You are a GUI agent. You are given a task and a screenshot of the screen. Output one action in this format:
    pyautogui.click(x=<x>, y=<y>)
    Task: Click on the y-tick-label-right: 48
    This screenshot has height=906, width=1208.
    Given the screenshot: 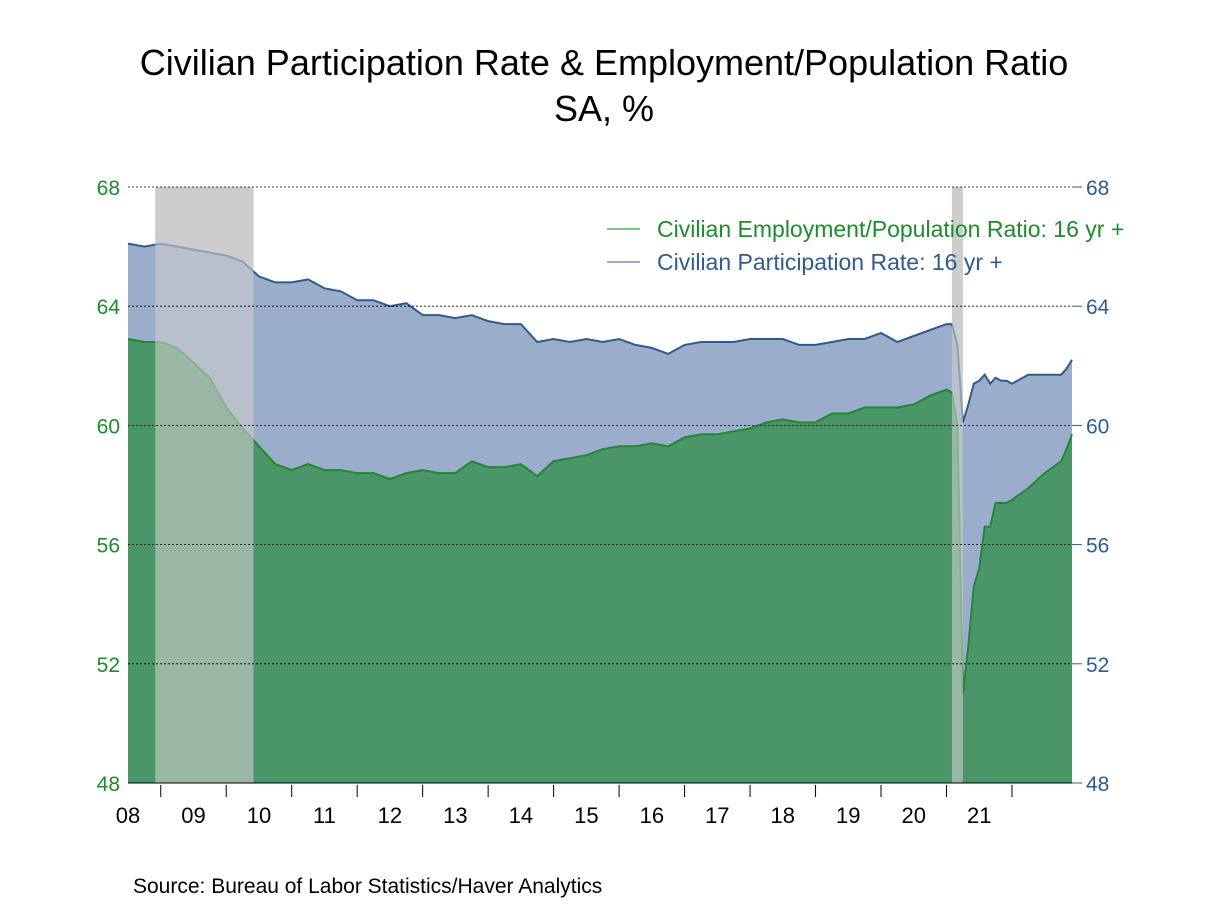 What is the action you would take?
    pyautogui.click(x=1097, y=784)
    